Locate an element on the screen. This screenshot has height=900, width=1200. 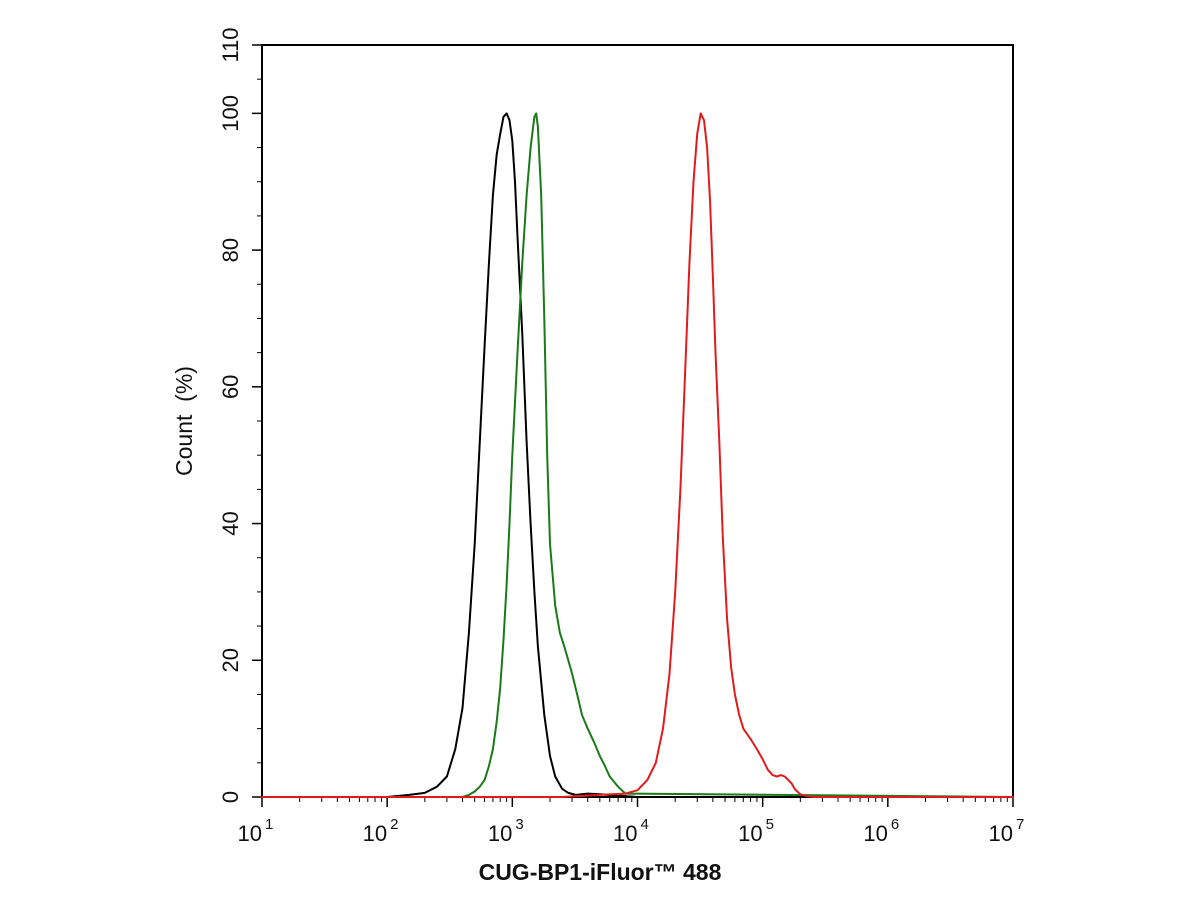
y-tick-label: 40 is located at coordinates (230, 523).